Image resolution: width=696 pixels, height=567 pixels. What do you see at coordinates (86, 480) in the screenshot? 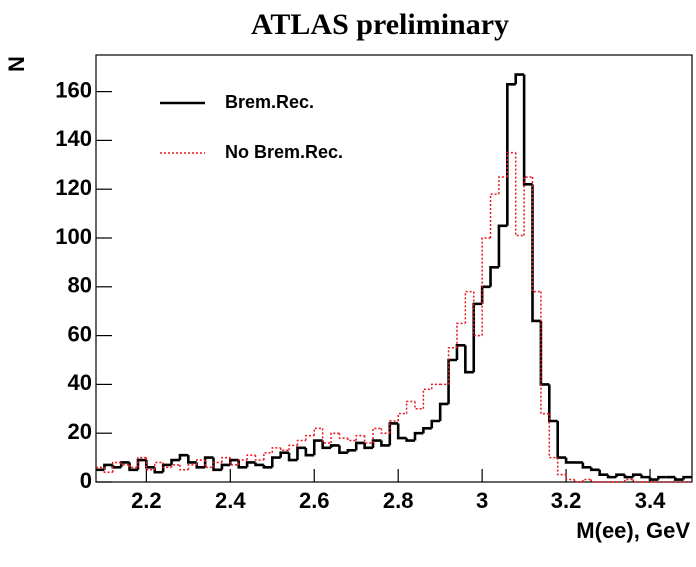
I see `y-tick-label: 0` at bounding box center [86, 480].